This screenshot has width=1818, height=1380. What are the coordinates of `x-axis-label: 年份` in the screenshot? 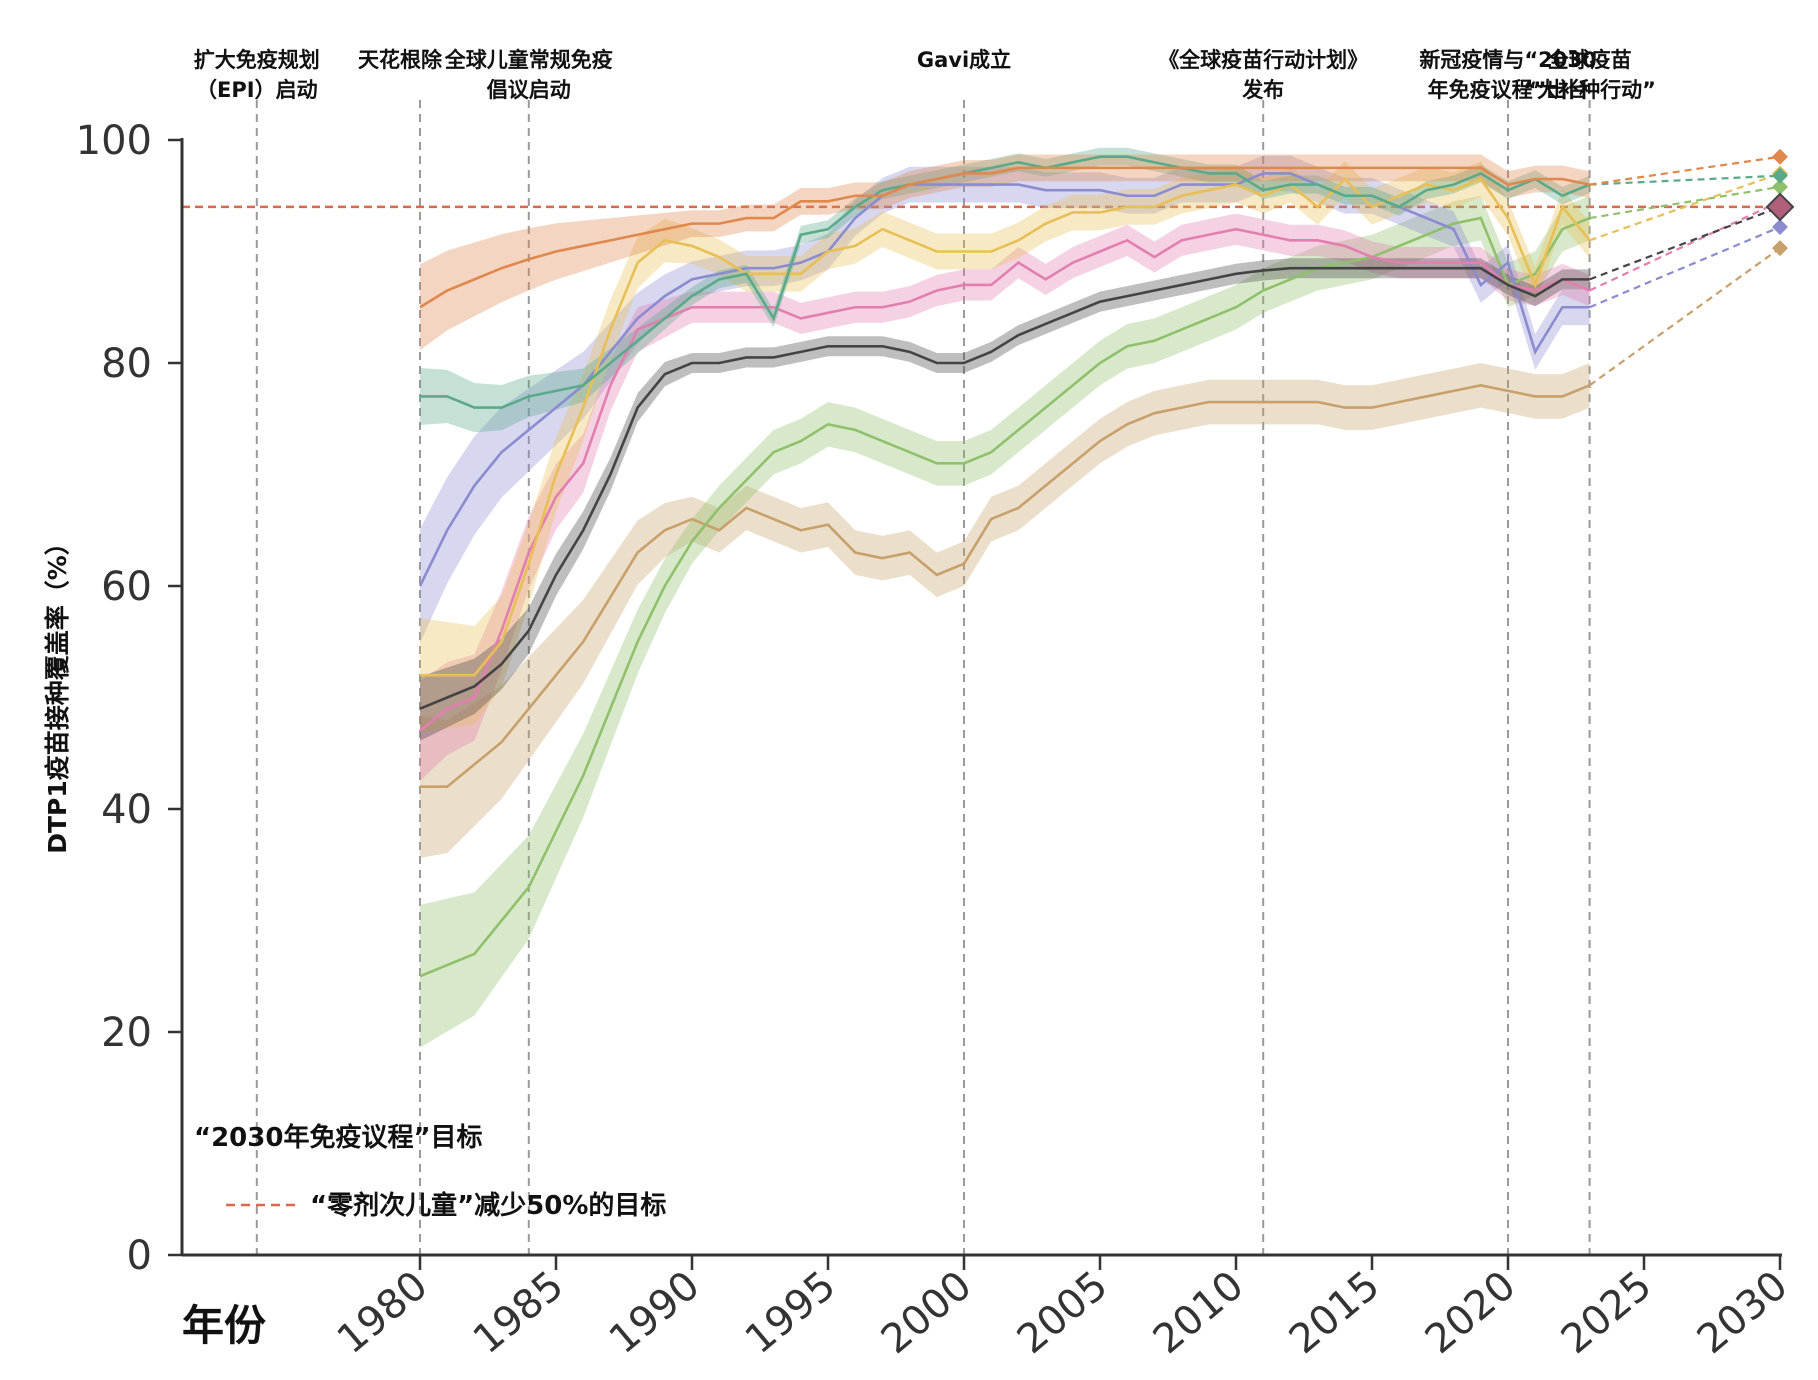 It's located at (224, 1325).